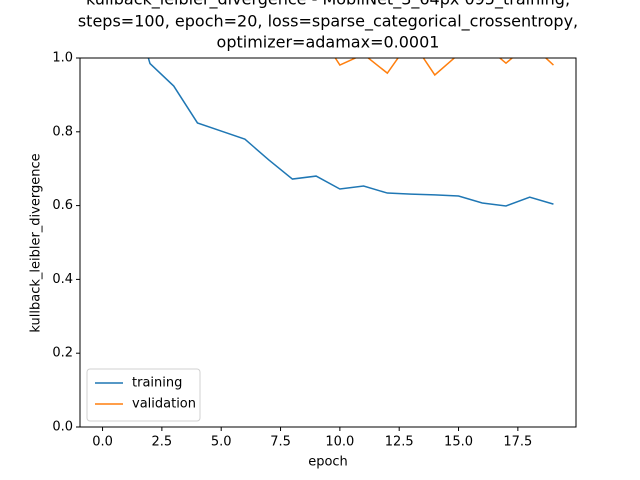  What do you see at coordinates (280, 442) in the screenshot?
I see `x-tick-label: 7.5` at bounding box center [280, 442].